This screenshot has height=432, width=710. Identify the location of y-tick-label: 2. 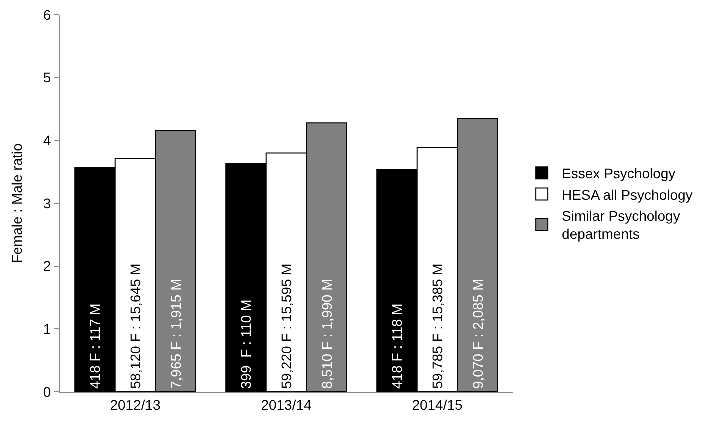
(47, 266).